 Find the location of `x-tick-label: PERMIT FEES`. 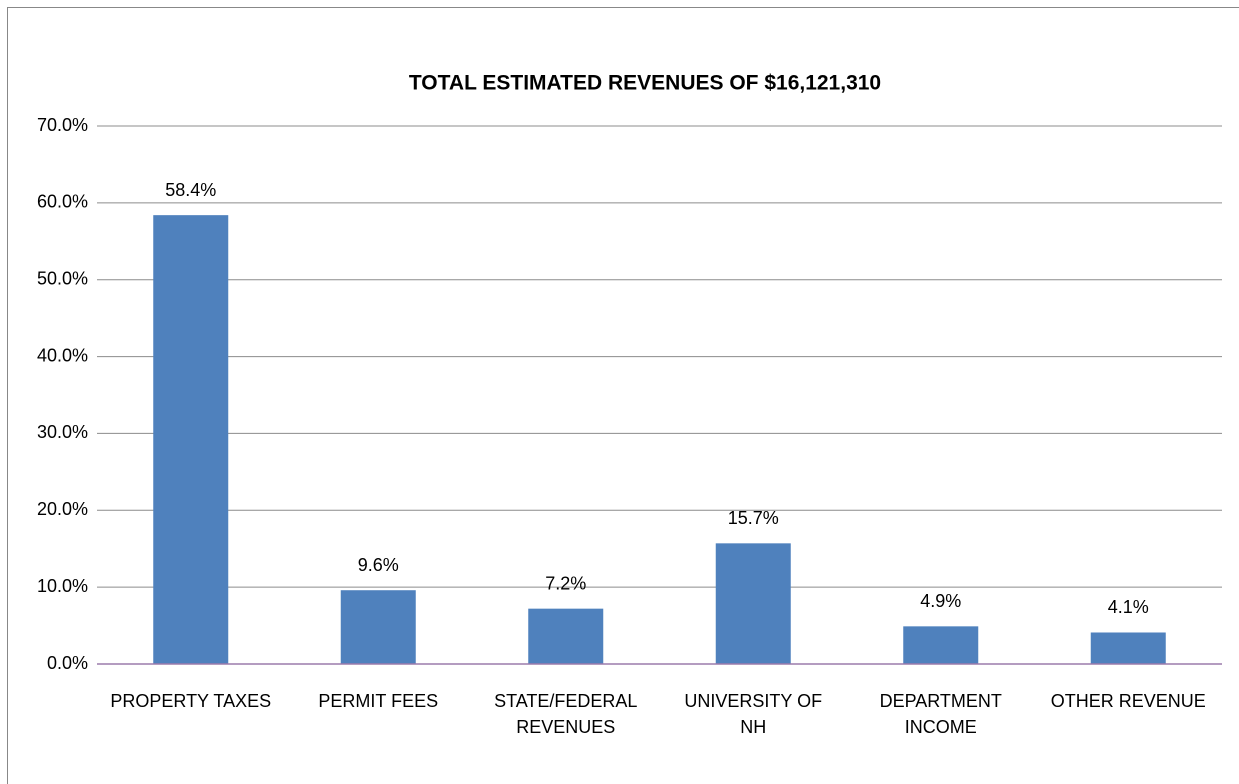

x-tick-label: PERMIT FEES is located at coordinates (378, 701).